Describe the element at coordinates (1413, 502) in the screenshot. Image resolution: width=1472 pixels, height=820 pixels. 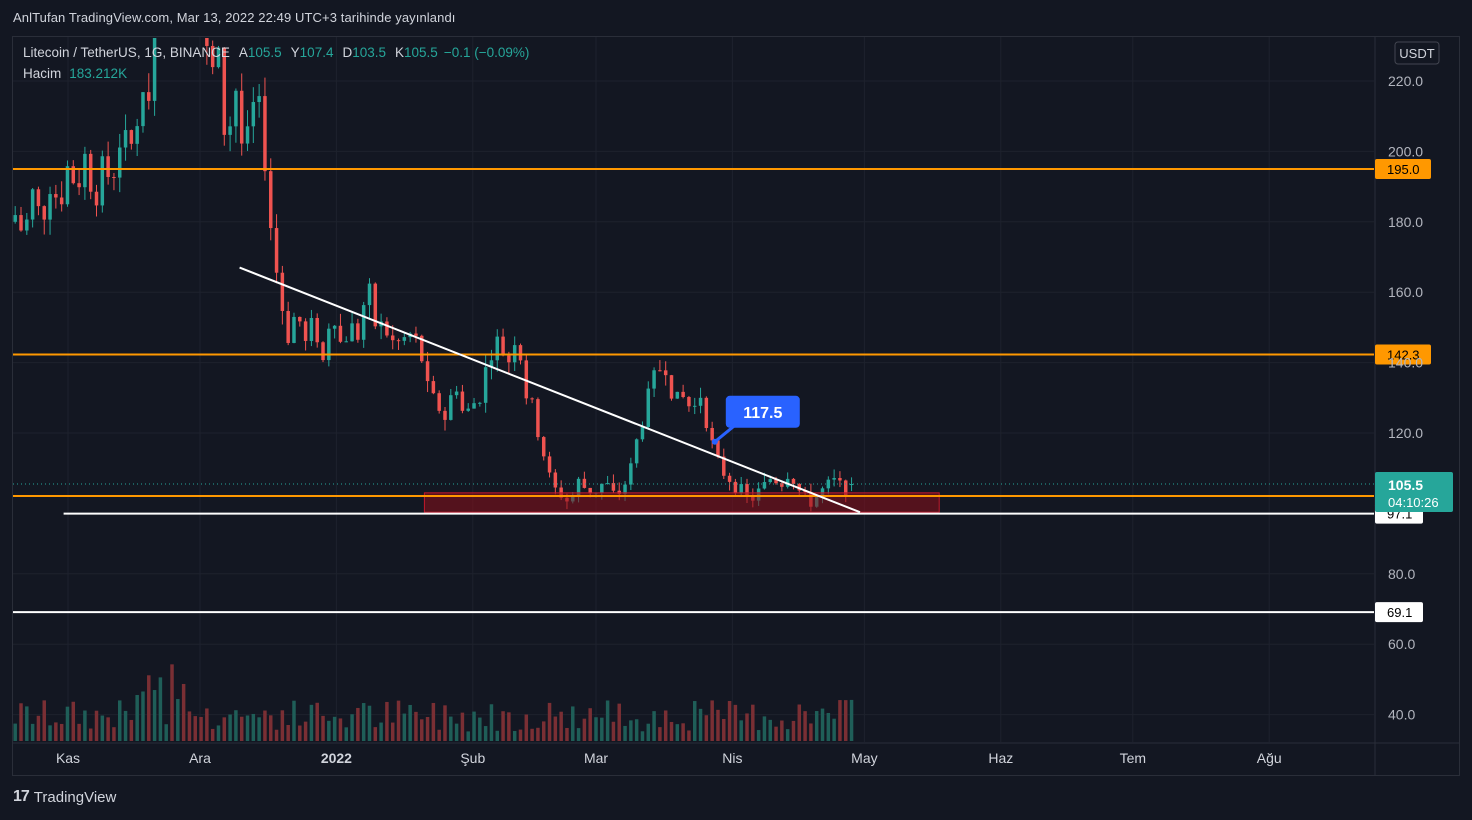
I see `countdown-label: 04:10:26` at that location.